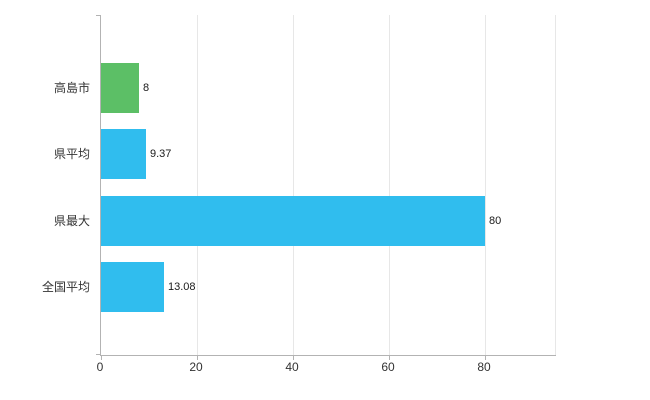  Describe the element at coordinates (495, 220) in the screenshot. I see `bar-value-label: 80` at that location.